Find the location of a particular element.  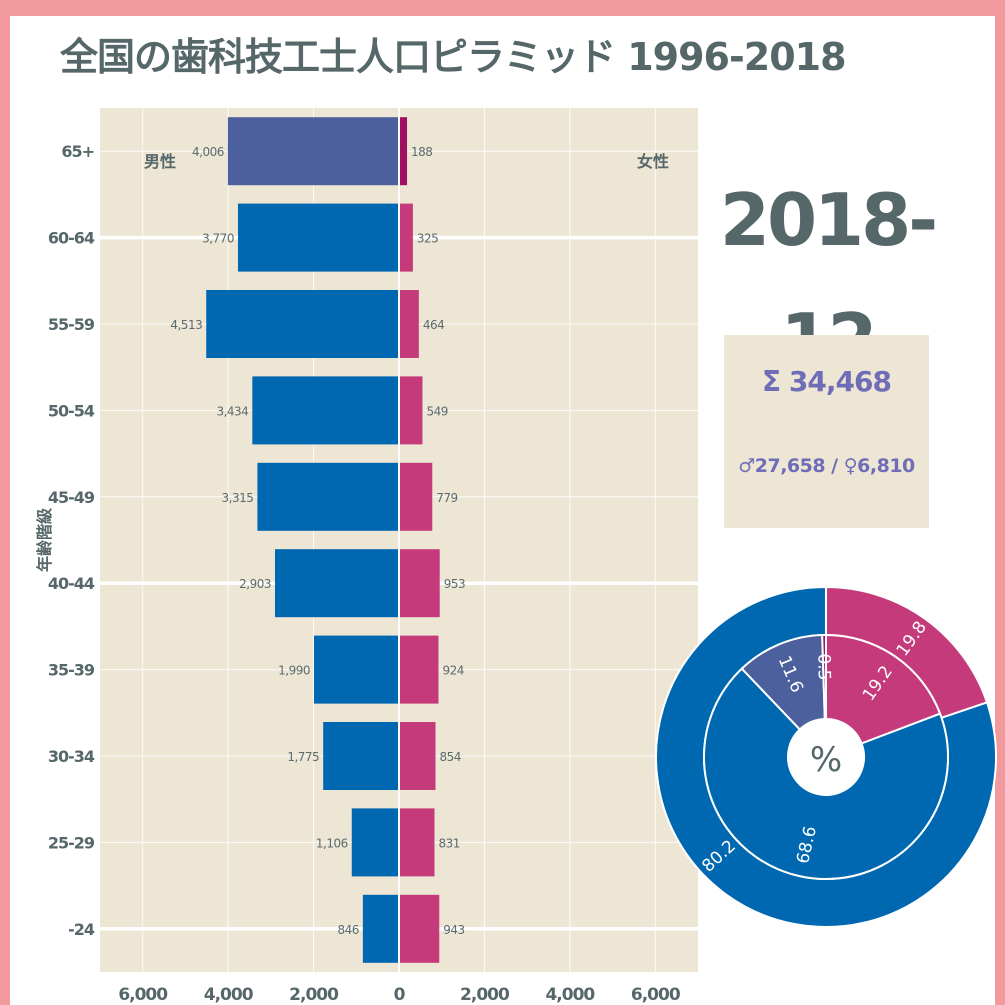

y-tick-label: -24 is located at coordinates (81, 929).